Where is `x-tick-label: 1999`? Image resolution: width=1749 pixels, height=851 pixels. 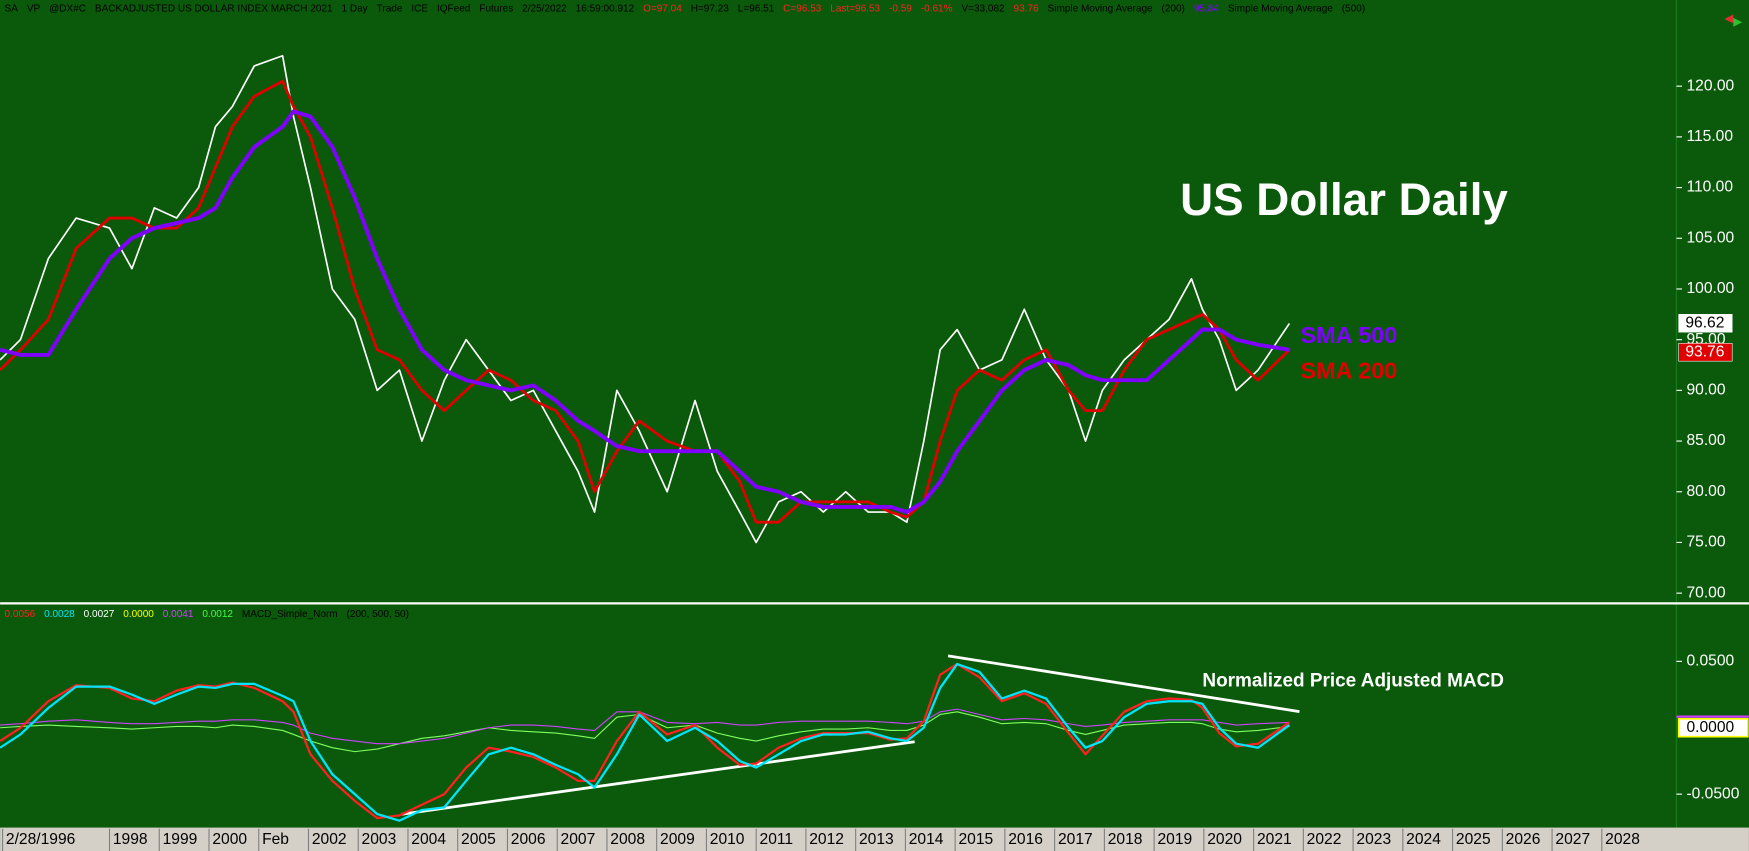
x-tick-label: 1999 is located at coordinates (180, 839).